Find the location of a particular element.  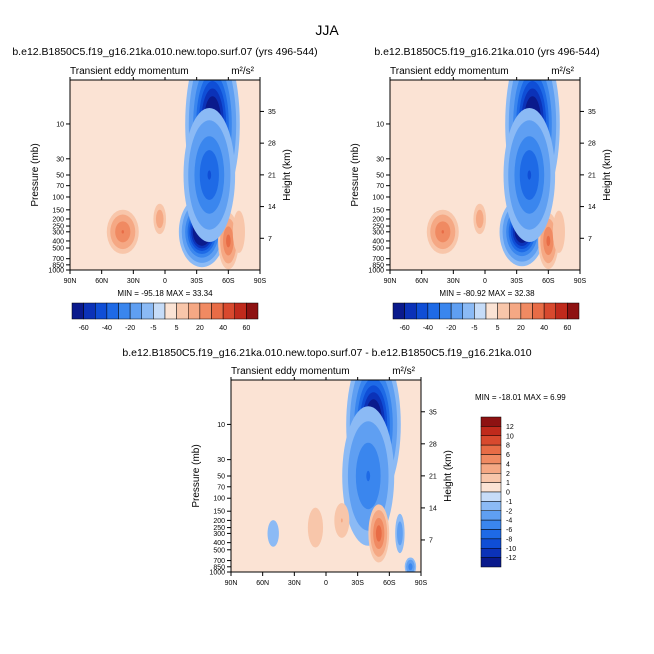

y-tick-label: 400 is located at coordinates (58, 241).